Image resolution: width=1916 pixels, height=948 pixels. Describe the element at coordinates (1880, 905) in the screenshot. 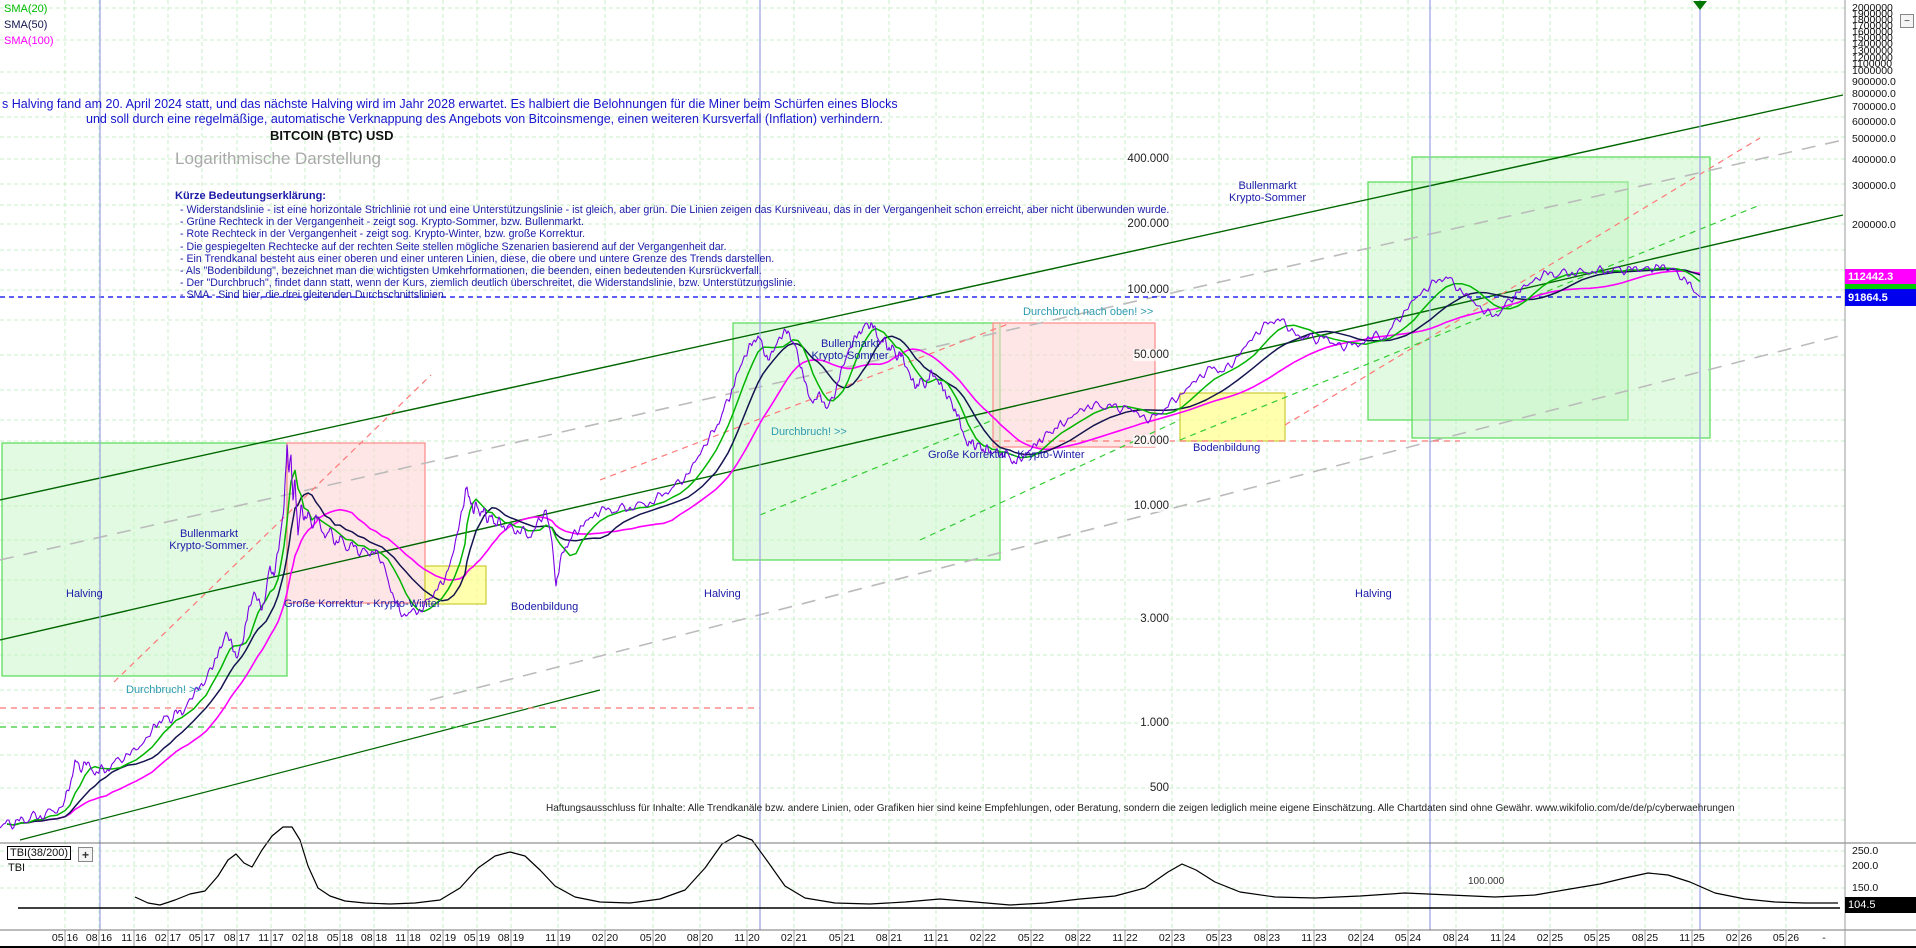

I see `tbi-value-box: 104.5` at that location.